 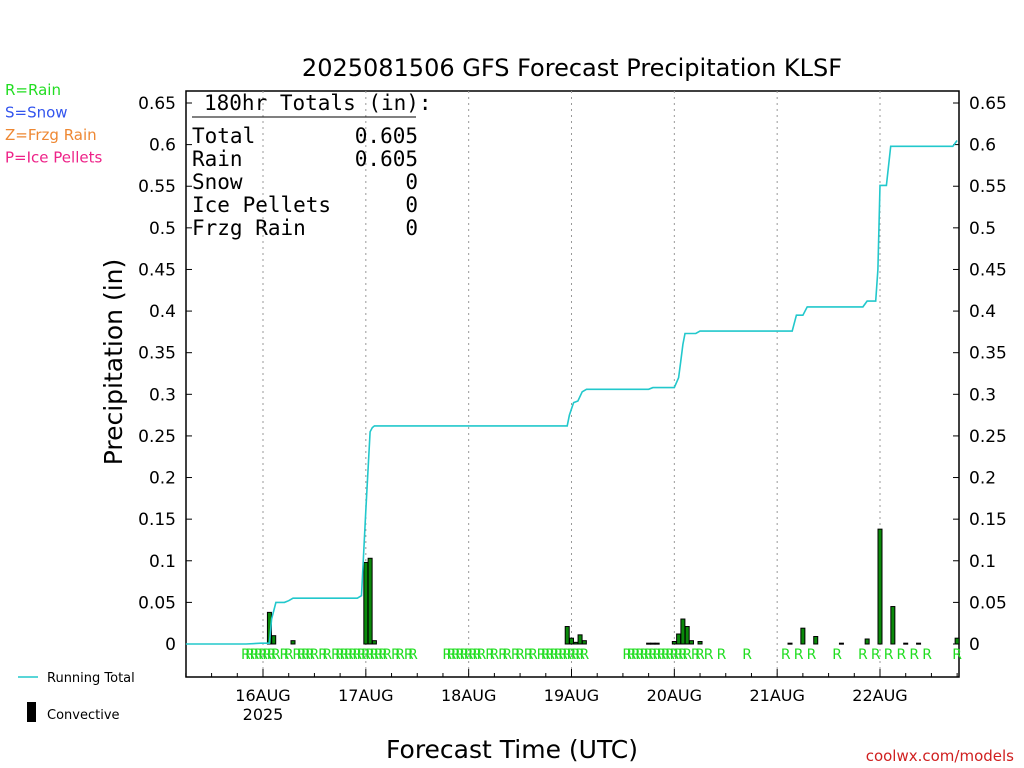 What do you see at coordinates (217, 182) in the screenshot?
I see `totals-row-label: Snow` at bounding box center [217, 182].